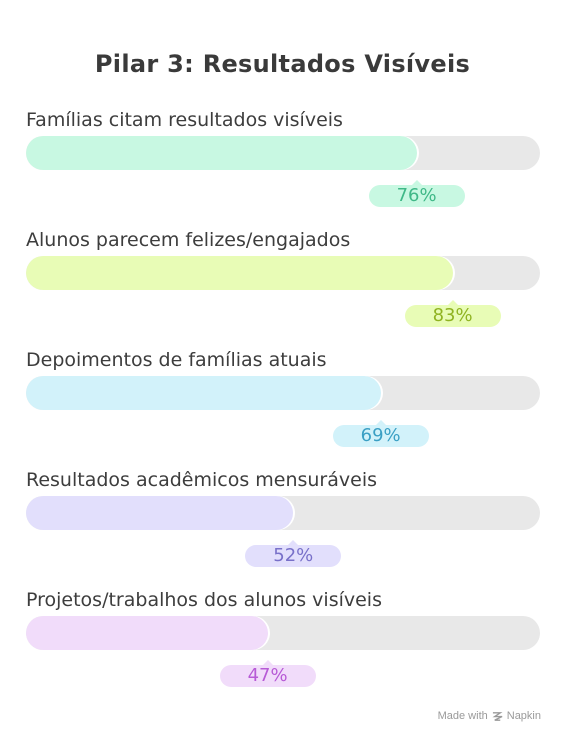 This screenshot has width=565, height=745. I want to click on bar-value-label: 76%, so click(416, 193).